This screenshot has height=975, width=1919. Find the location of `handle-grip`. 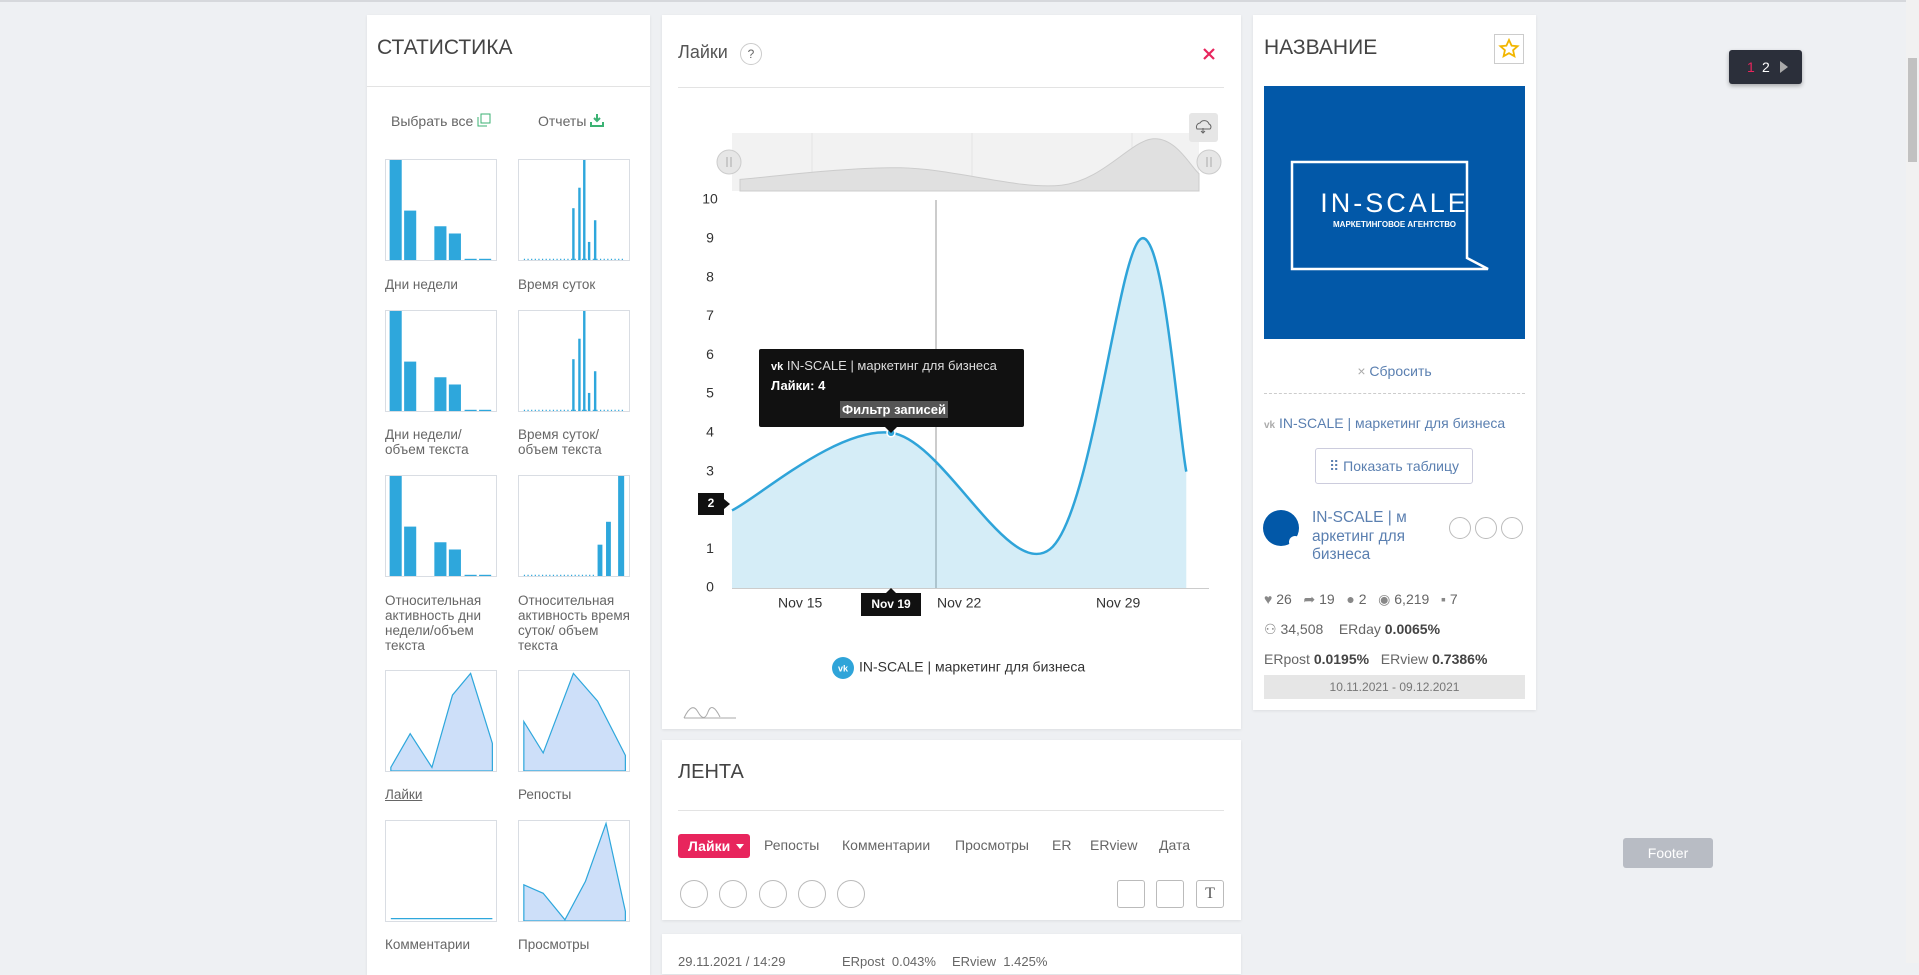

handle-grip is located at coordinates (729, 162).